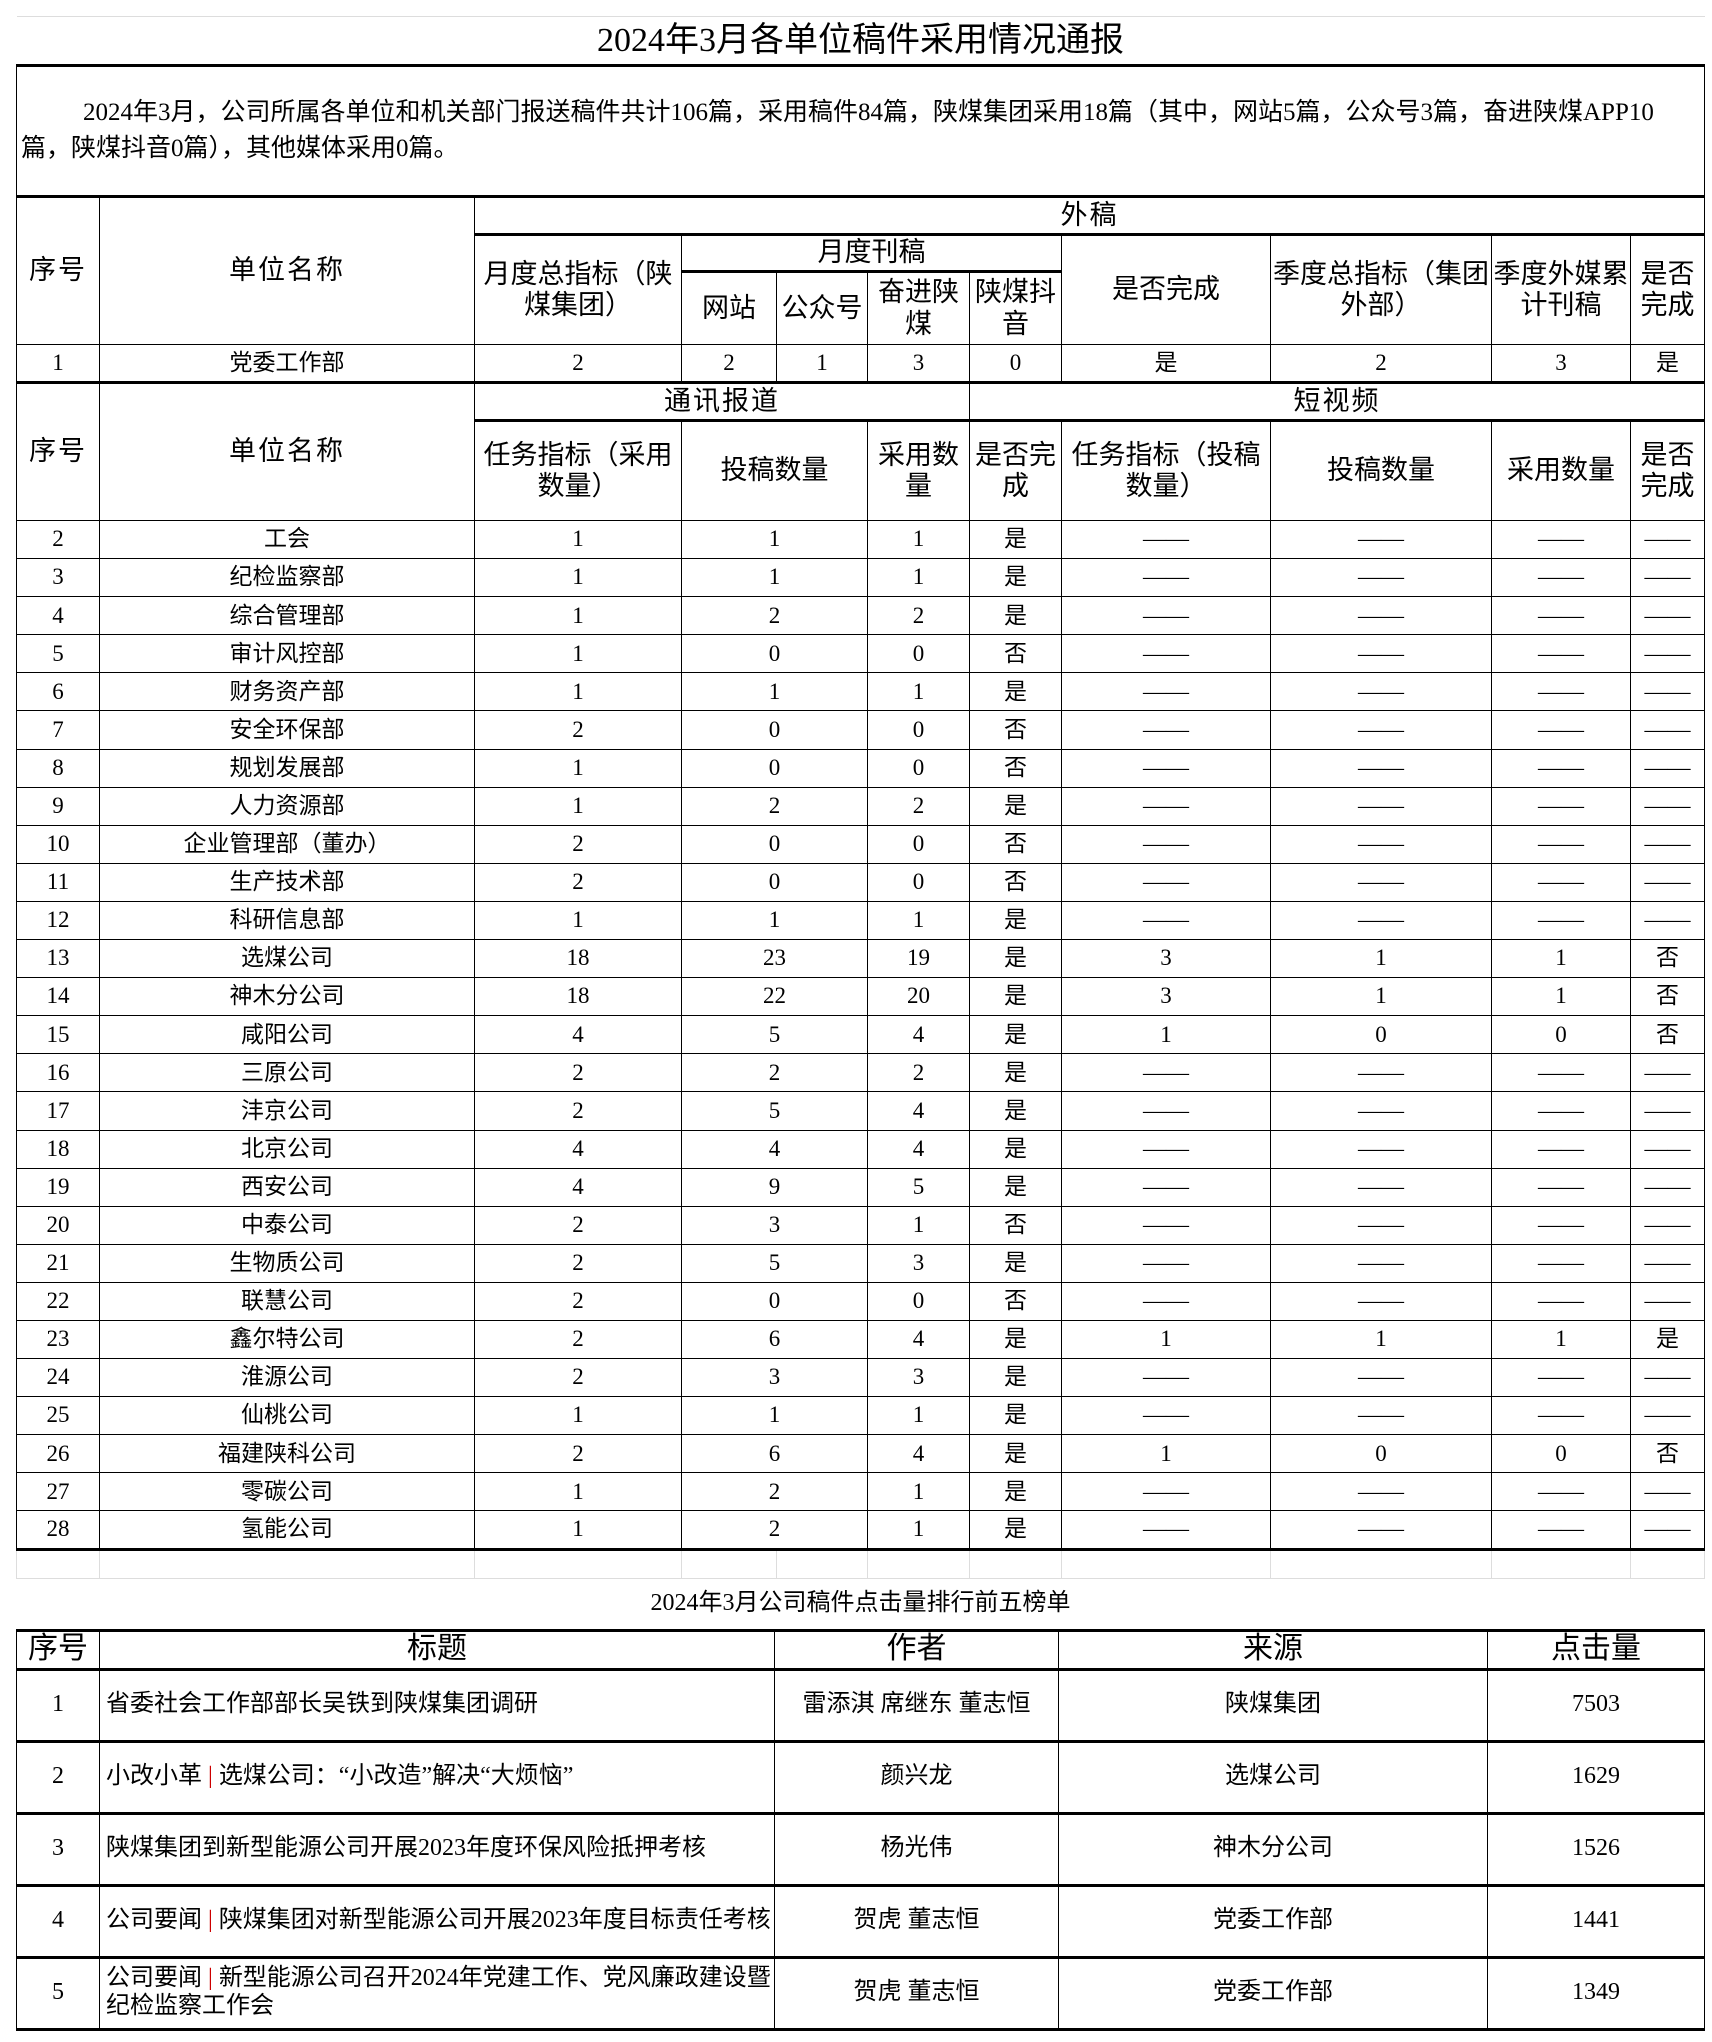  I want to click on cell-submit: 2, so click(774, 806).